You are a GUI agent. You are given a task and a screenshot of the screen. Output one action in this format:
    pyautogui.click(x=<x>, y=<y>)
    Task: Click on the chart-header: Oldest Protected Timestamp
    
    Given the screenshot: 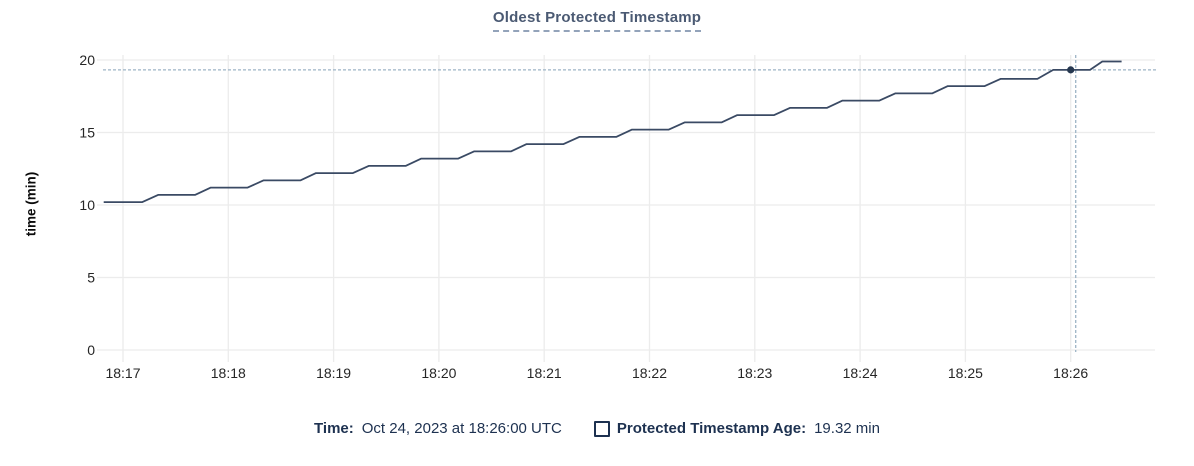 What is the action you would take?
    pyautogui.click(x=597, y=20)
    